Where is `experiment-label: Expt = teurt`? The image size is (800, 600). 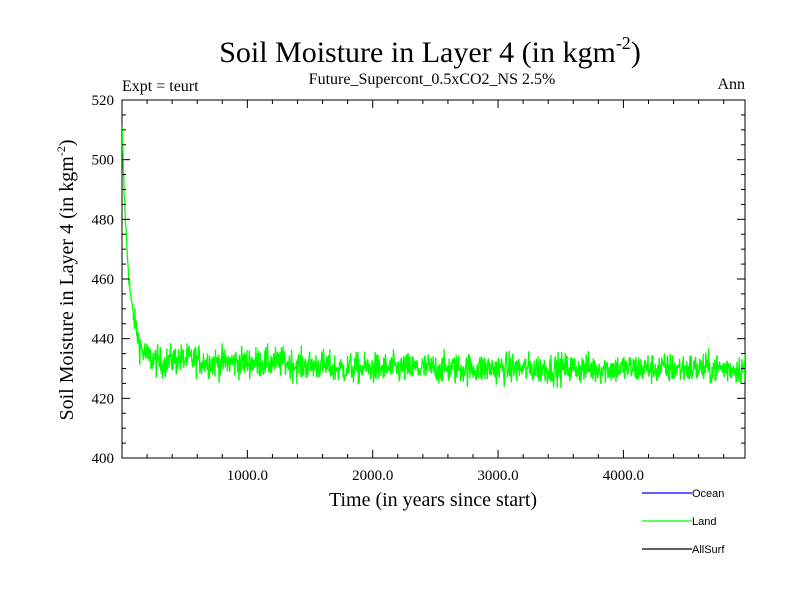
experiment-label: Expt = teurt is located at coordinates (160, 86).